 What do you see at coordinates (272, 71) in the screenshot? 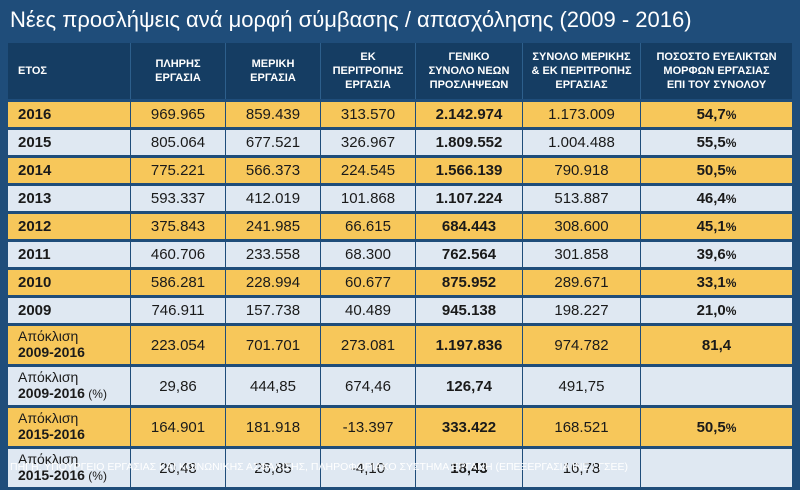
I see `header-part-time: ΜΕΡΙΚΗ ΕΡΓΑΣΙΑ` at bounding box center [272, 71].